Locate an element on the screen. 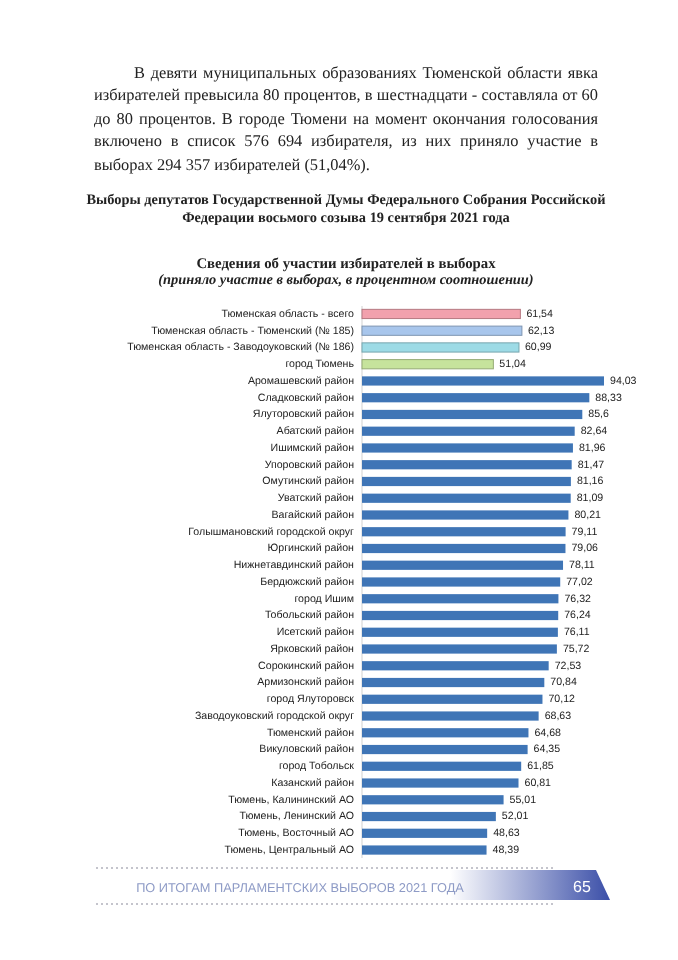  text: В девяти муниципальных образованиях Тюменской области явка избирателей превысила 80 процентов, в шестнадцати - составляла от 60 до 80 процентов. В городе Тюмени на момент окончания голосования включено в список 576 694 избирателя, из них приняло участие в выборах 294 357 избирателей (51,04%). is located at coordinates (346, 119).